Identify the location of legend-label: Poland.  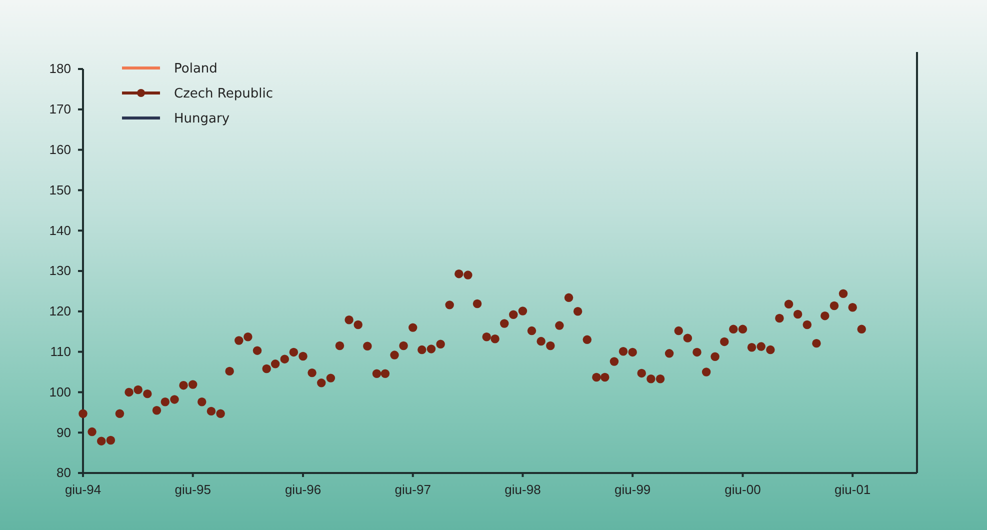
(196, 69).